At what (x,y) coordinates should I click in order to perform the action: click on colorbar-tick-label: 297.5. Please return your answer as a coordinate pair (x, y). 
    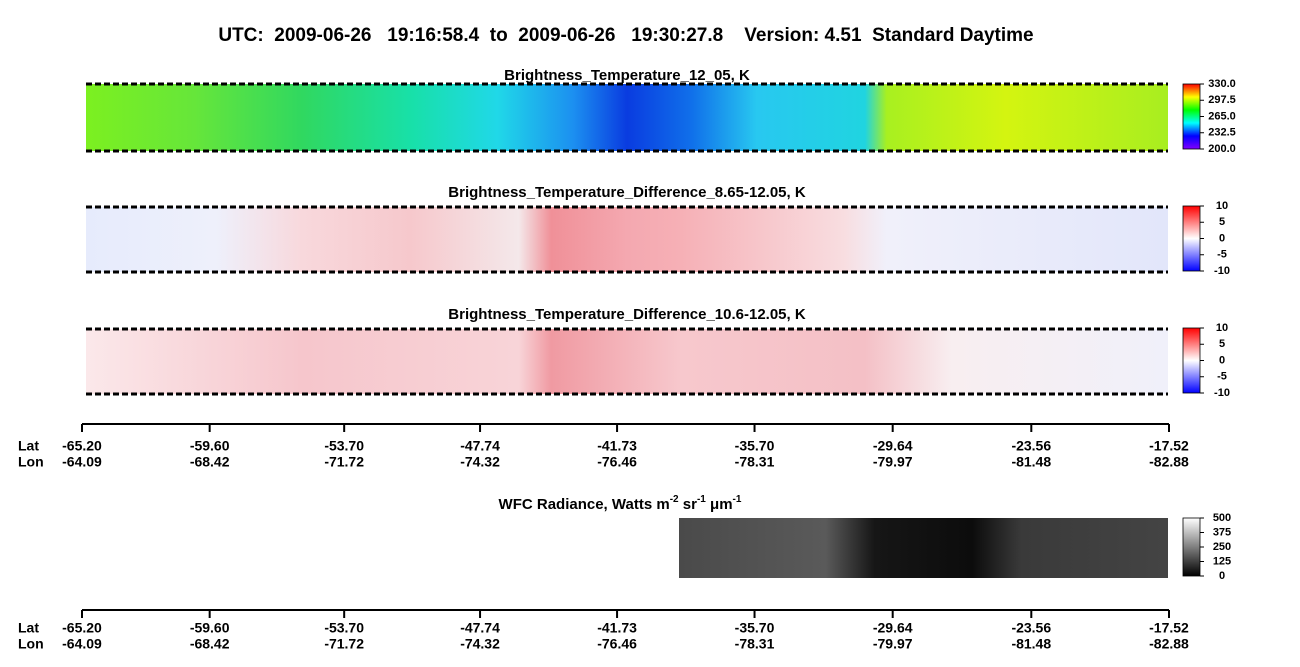
    Looking at the image, I should click on (1222, 100).